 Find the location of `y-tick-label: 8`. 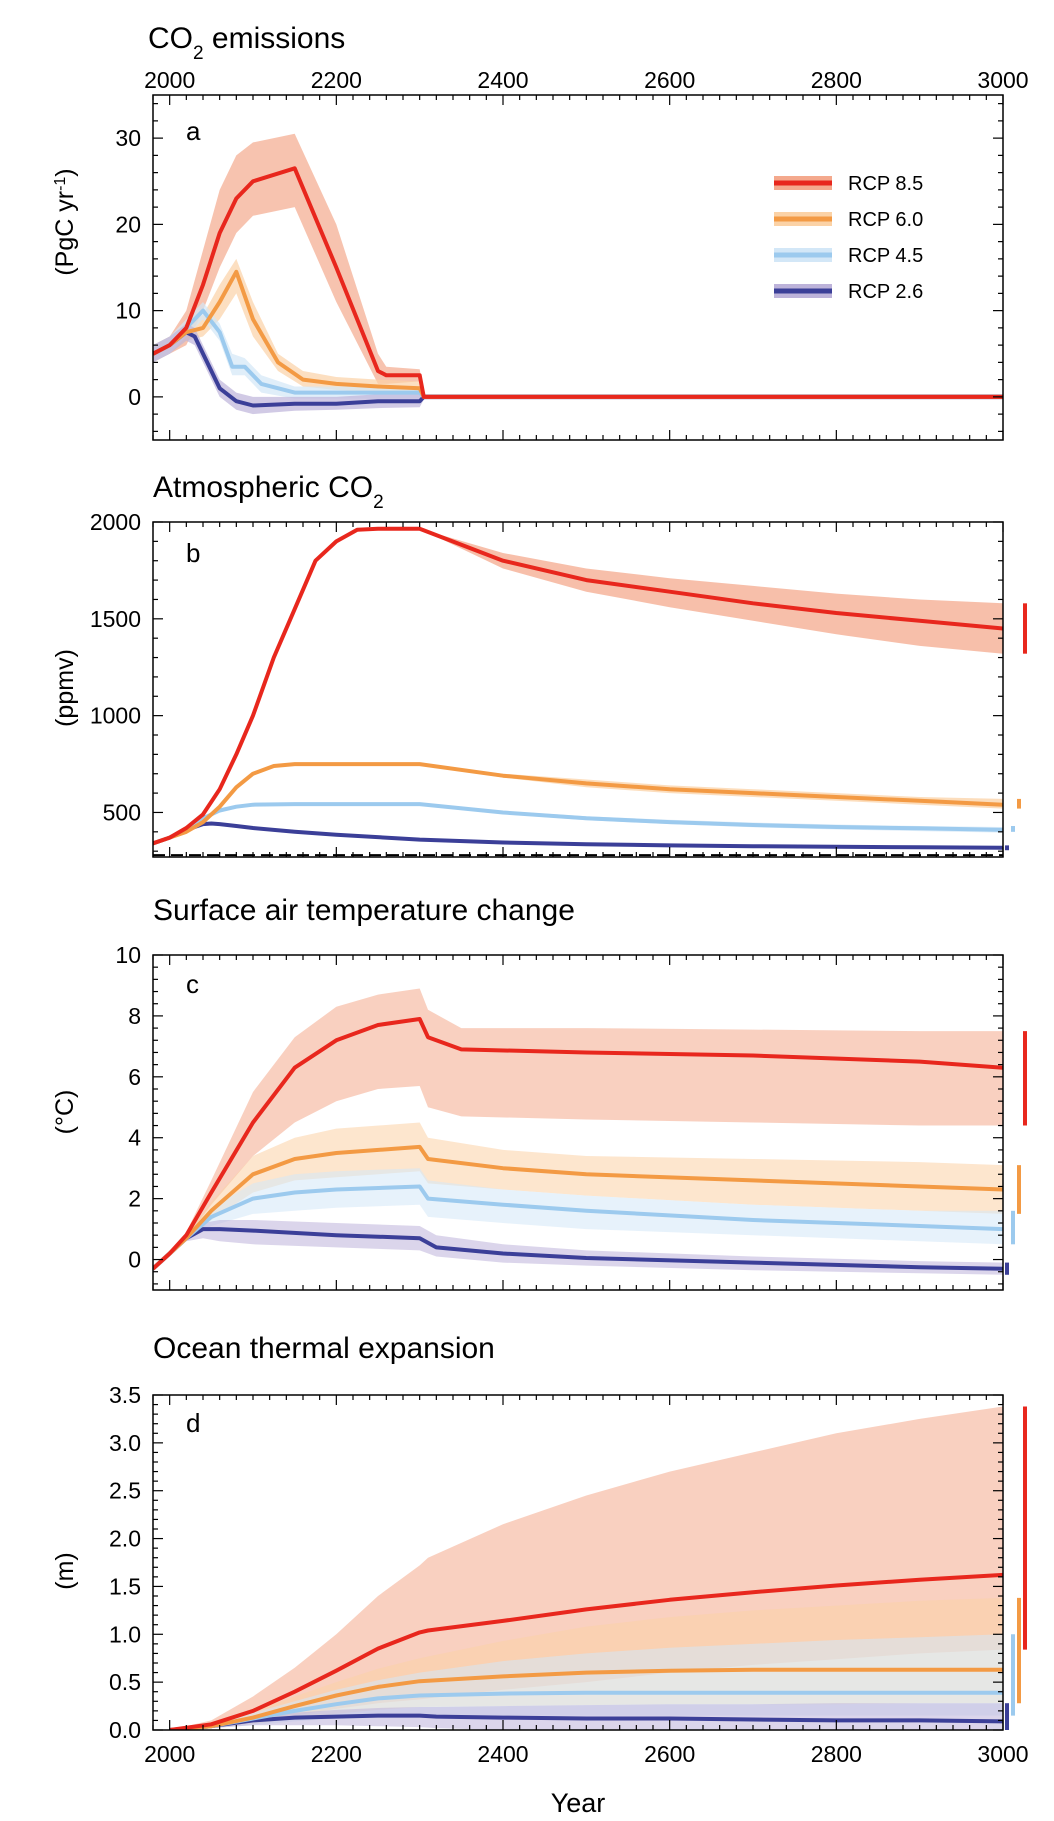

y-tick-label: 8 is located at coordinates (134, 1016).